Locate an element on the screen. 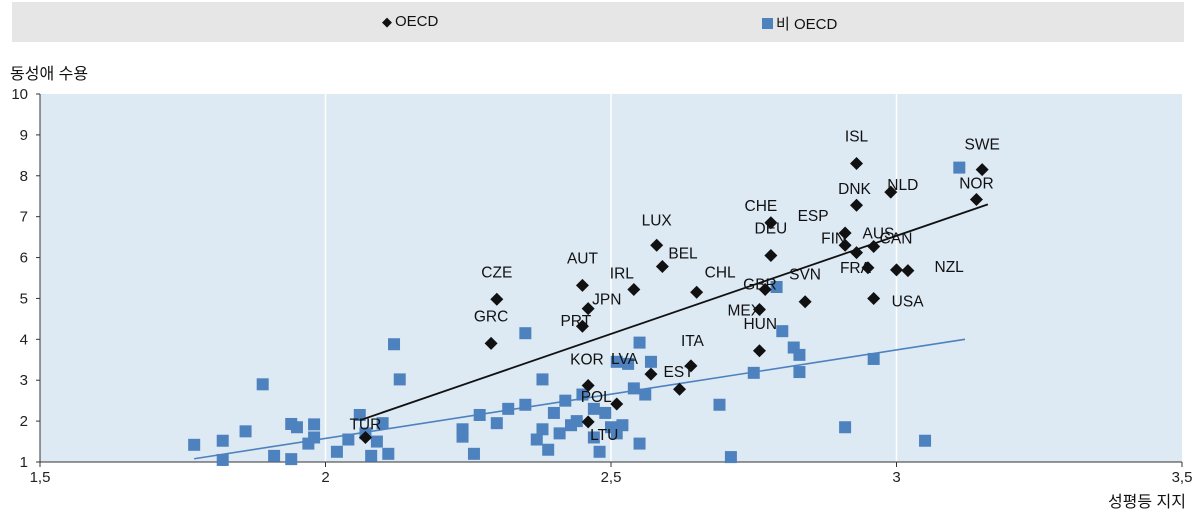 The height and width of the screenshot is (513, 1200). y-tick-label: 8 is located at coordinates (24, 176).